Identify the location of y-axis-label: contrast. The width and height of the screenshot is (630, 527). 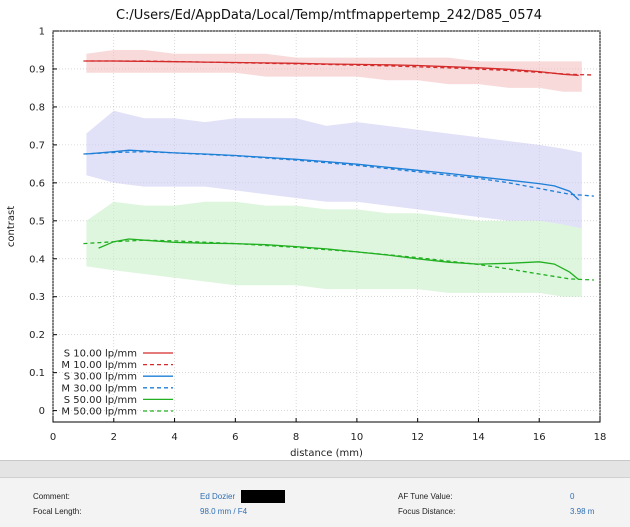
(11, 226).